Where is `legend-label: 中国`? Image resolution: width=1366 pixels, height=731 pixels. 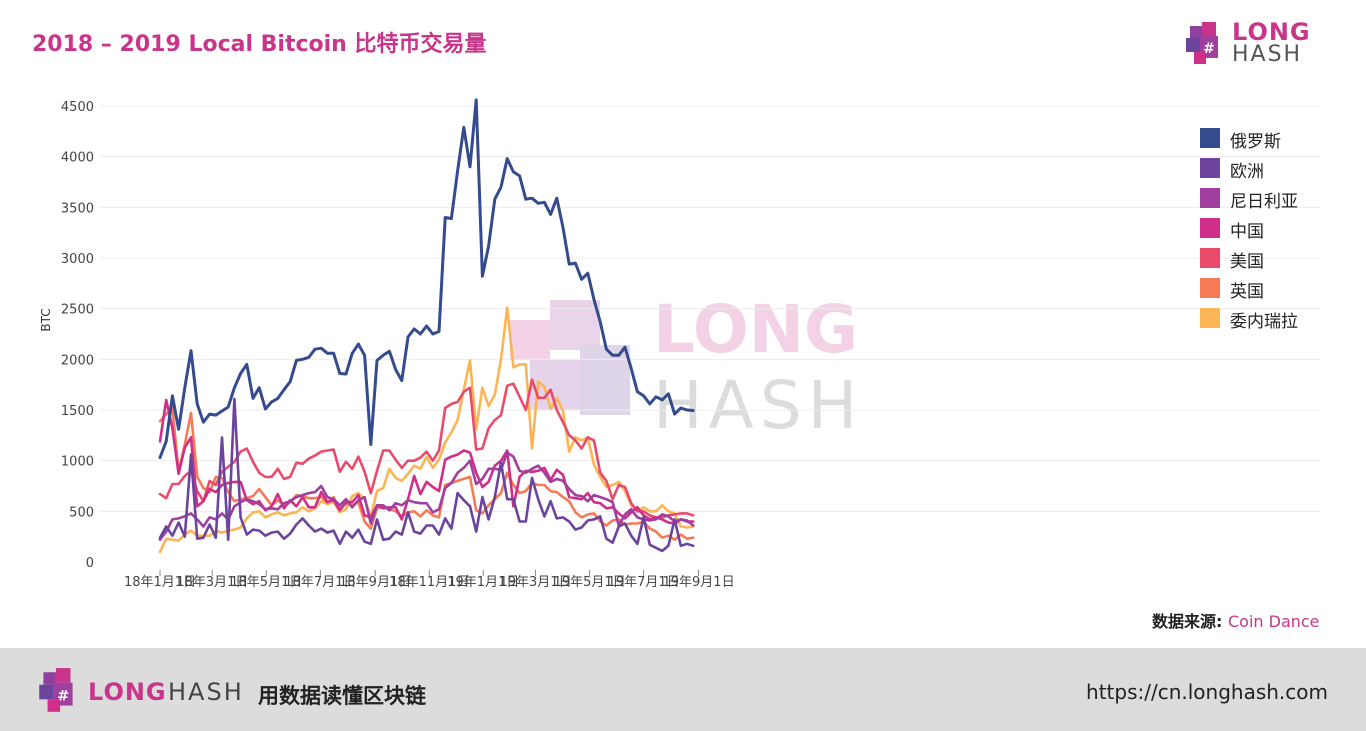
legend-label: 中国 is located at coordinates (1247, 232).